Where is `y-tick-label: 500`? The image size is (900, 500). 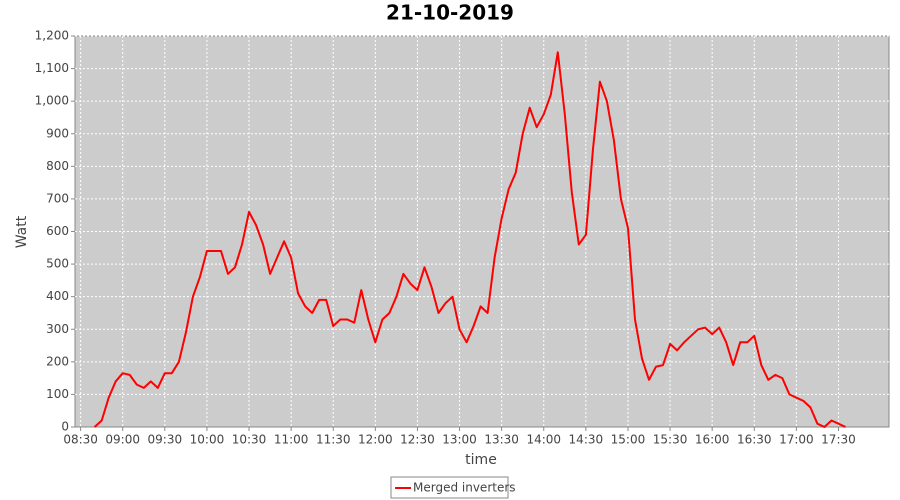 y-tick-label: 500 is located at coordinates (57, 264).